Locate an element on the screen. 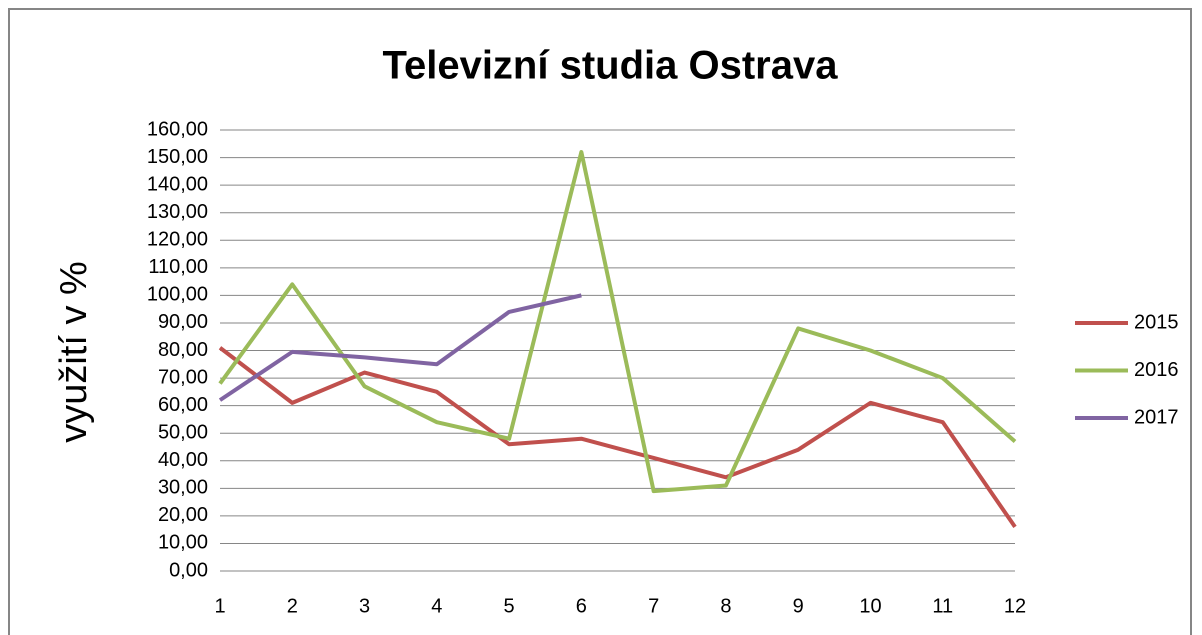  y-tick-label: 0,00 is located at coordinates (188, 570).